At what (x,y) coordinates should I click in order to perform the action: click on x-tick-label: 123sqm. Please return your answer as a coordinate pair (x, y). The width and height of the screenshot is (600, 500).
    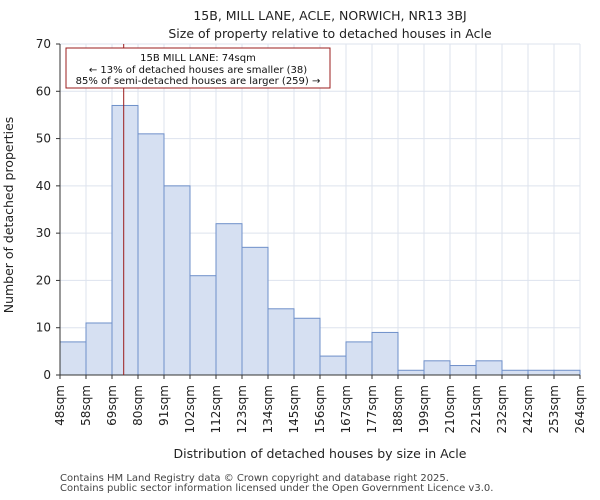
    Looking at the image, I should click on (242, 409).